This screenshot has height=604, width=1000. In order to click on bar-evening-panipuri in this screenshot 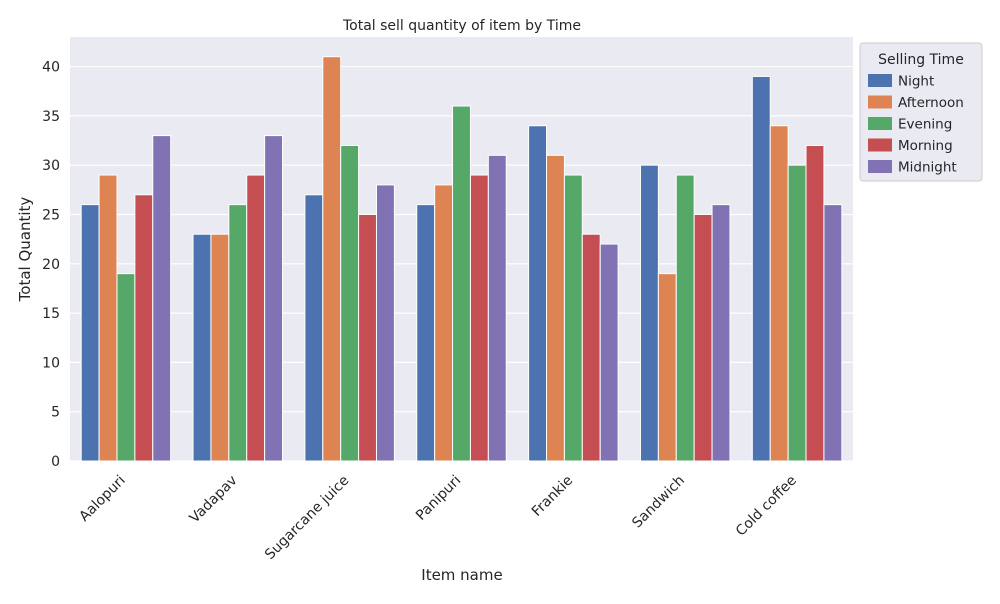, I will do `click(461, 283)`.